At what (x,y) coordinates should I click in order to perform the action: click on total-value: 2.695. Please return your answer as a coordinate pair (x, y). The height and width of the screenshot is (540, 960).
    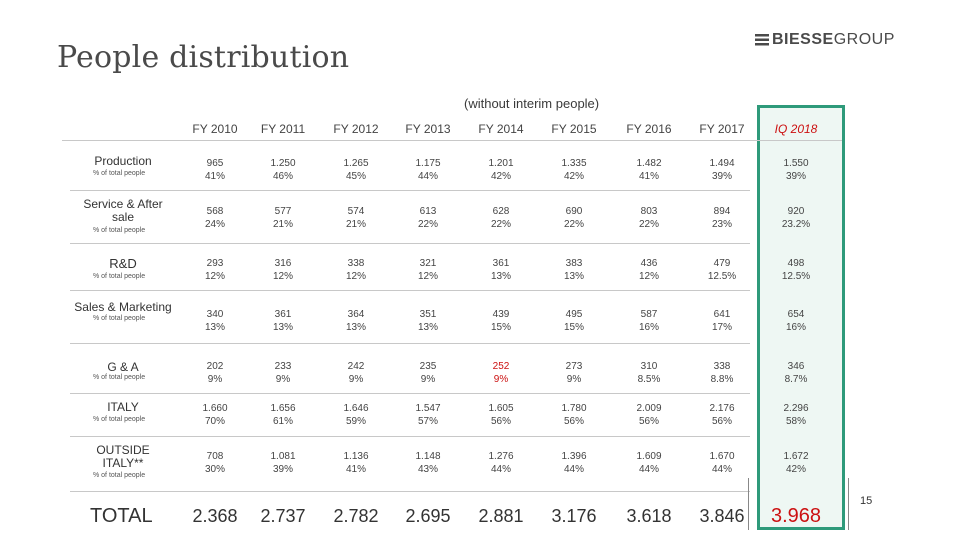
    Looking at the image, I should click on (428, 516).